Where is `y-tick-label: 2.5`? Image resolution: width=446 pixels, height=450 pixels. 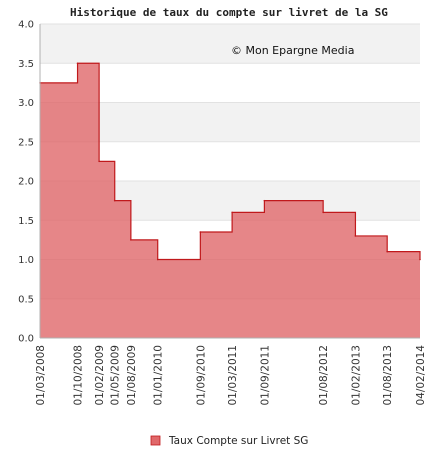 y-tick-label: 2.5 is located at coordinates (26, 142).